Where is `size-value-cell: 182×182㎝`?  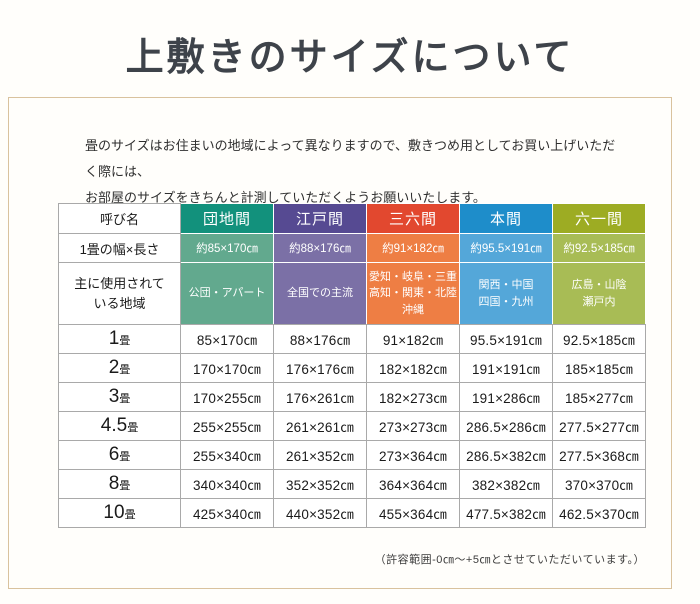
size-value-cell: 182×182㎝ is located at coordinates (413, 368).